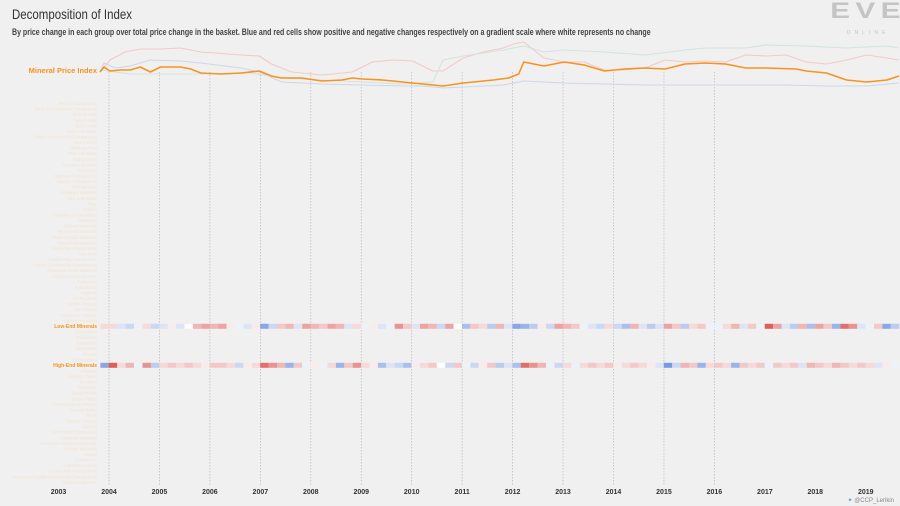  I want to click on row-label: Armor Plates, so click(84, 398).